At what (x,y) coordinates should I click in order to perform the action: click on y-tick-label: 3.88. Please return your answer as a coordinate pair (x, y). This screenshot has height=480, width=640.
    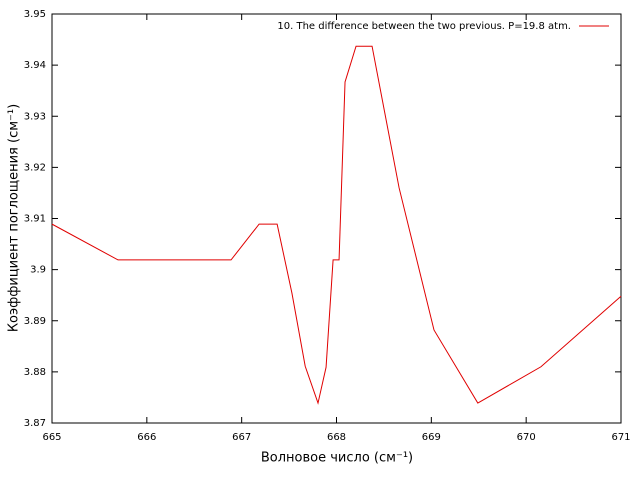
    Looking at the image, I should click on (35, 372).